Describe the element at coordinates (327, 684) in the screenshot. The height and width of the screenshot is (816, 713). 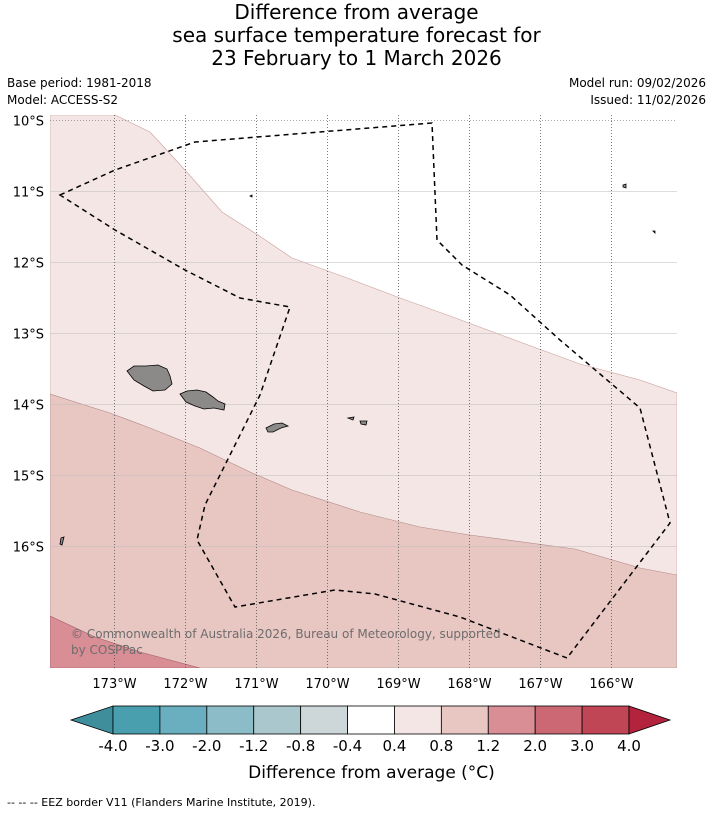
I see `longitude-label: 170°W` at that location.